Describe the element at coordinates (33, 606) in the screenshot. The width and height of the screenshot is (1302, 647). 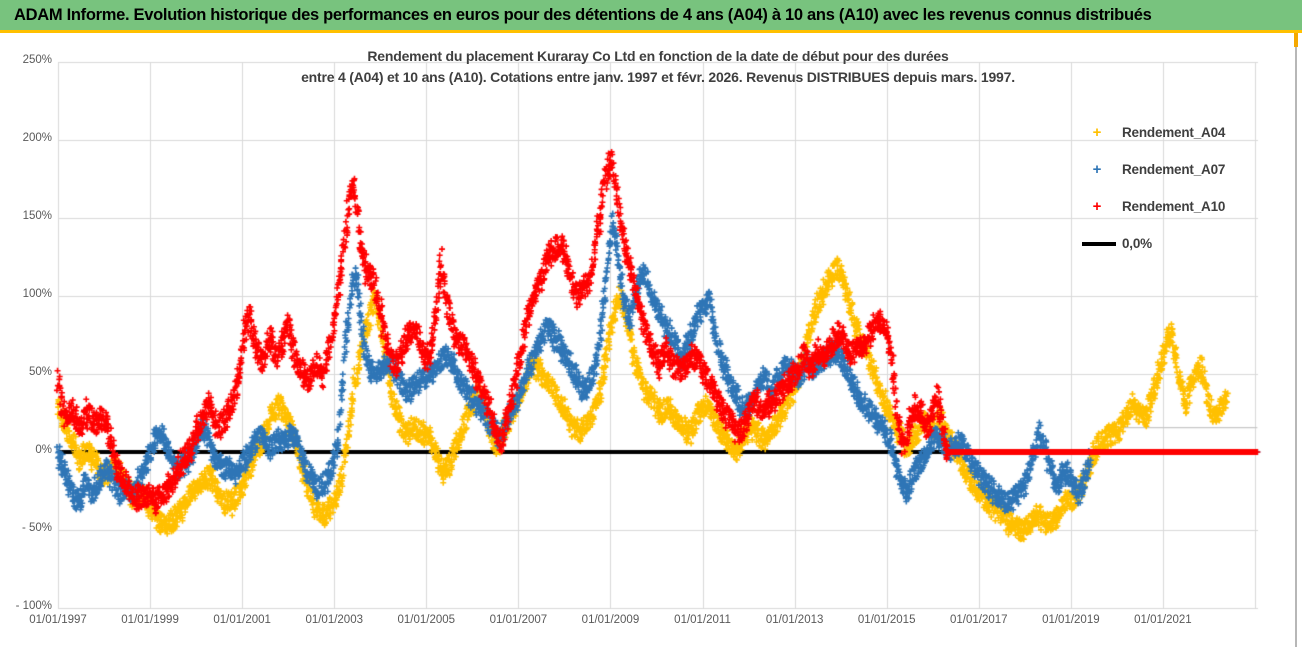
I see `y-axis-tick-label: - 100%` at that location.